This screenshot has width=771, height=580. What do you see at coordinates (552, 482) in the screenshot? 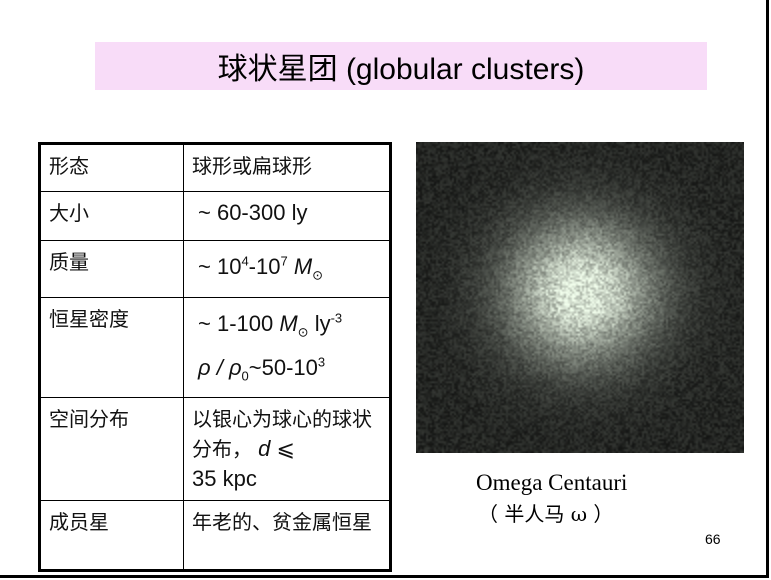
I see `caption-name: Omega Centauri` at bounding box center [552, 482].